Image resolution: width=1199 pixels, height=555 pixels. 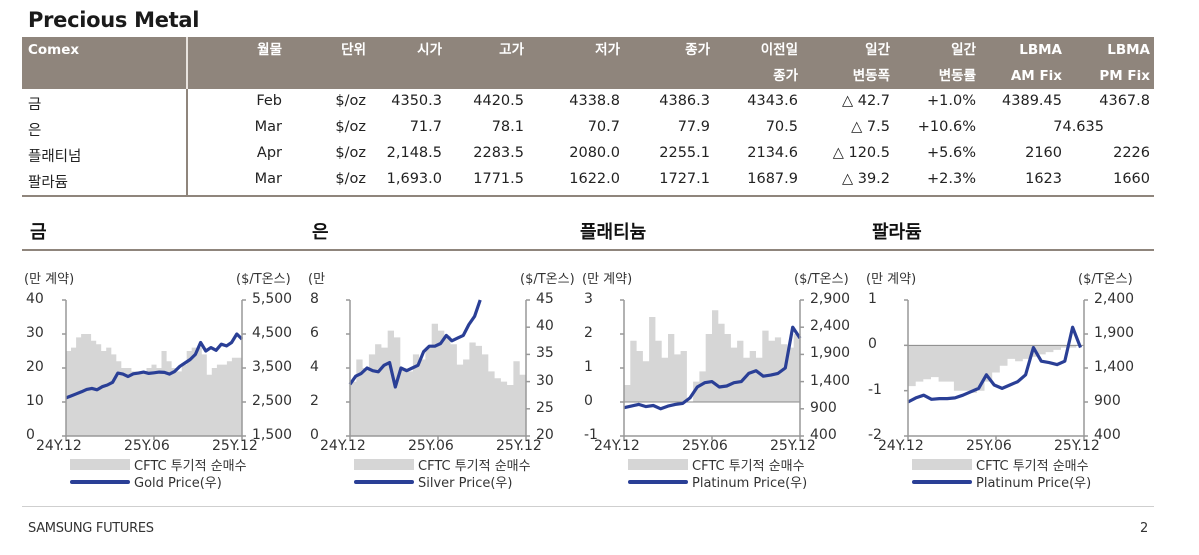 I want to click on col-am-fix-2: AM Fix, so click(x=1036, y=76).